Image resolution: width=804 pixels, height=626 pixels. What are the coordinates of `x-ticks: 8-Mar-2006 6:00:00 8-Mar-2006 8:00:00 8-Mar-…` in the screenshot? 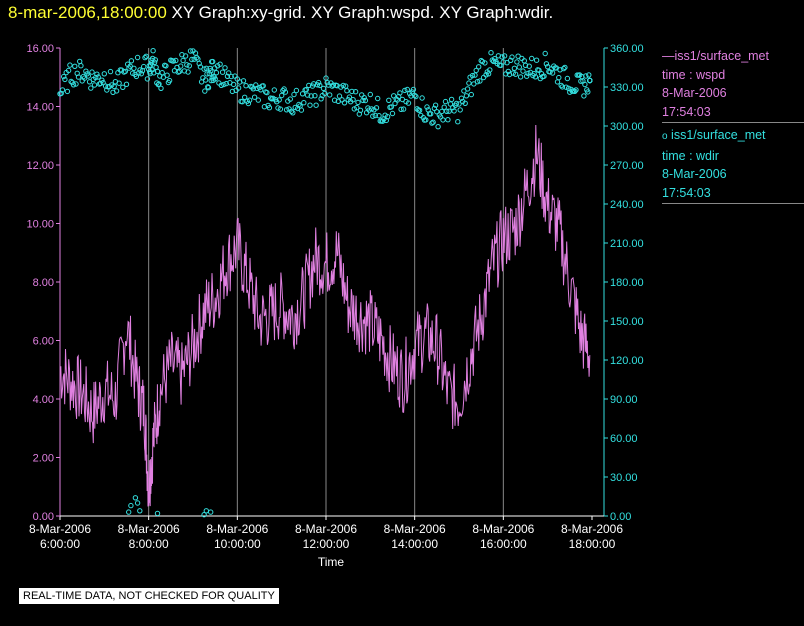 It's located at (326, 533).